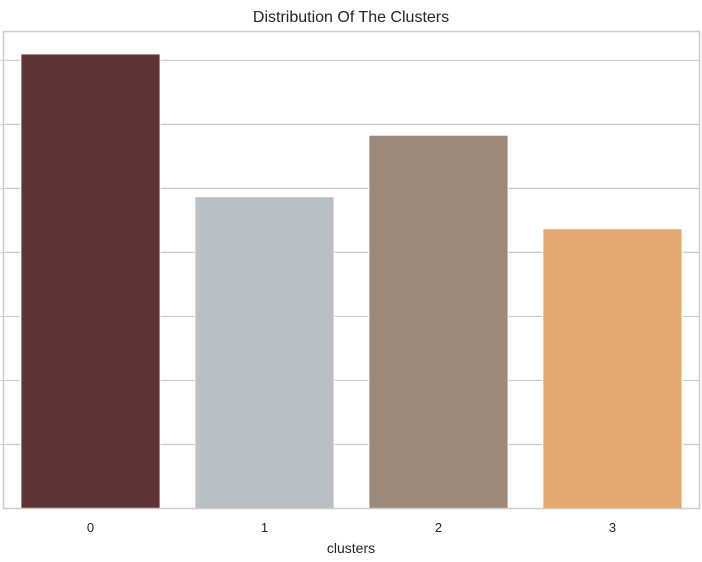 Image resolution: width=702 pixels, height=562 pixels. I want to click on x-tick-labels: 0 1 2 3, so click(351, 527).